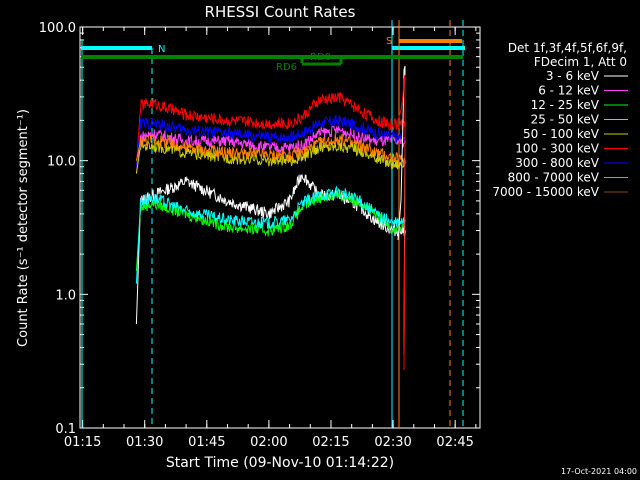  I want to click on legend-header-line: Det 1f,3f,4f,5f,6f,9f,, so click(567, 48).